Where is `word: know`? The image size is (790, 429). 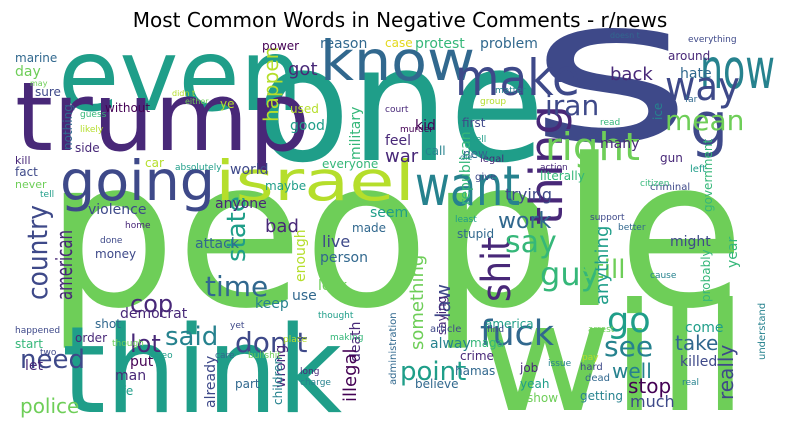 word: know is located at coordinates (397, 61).